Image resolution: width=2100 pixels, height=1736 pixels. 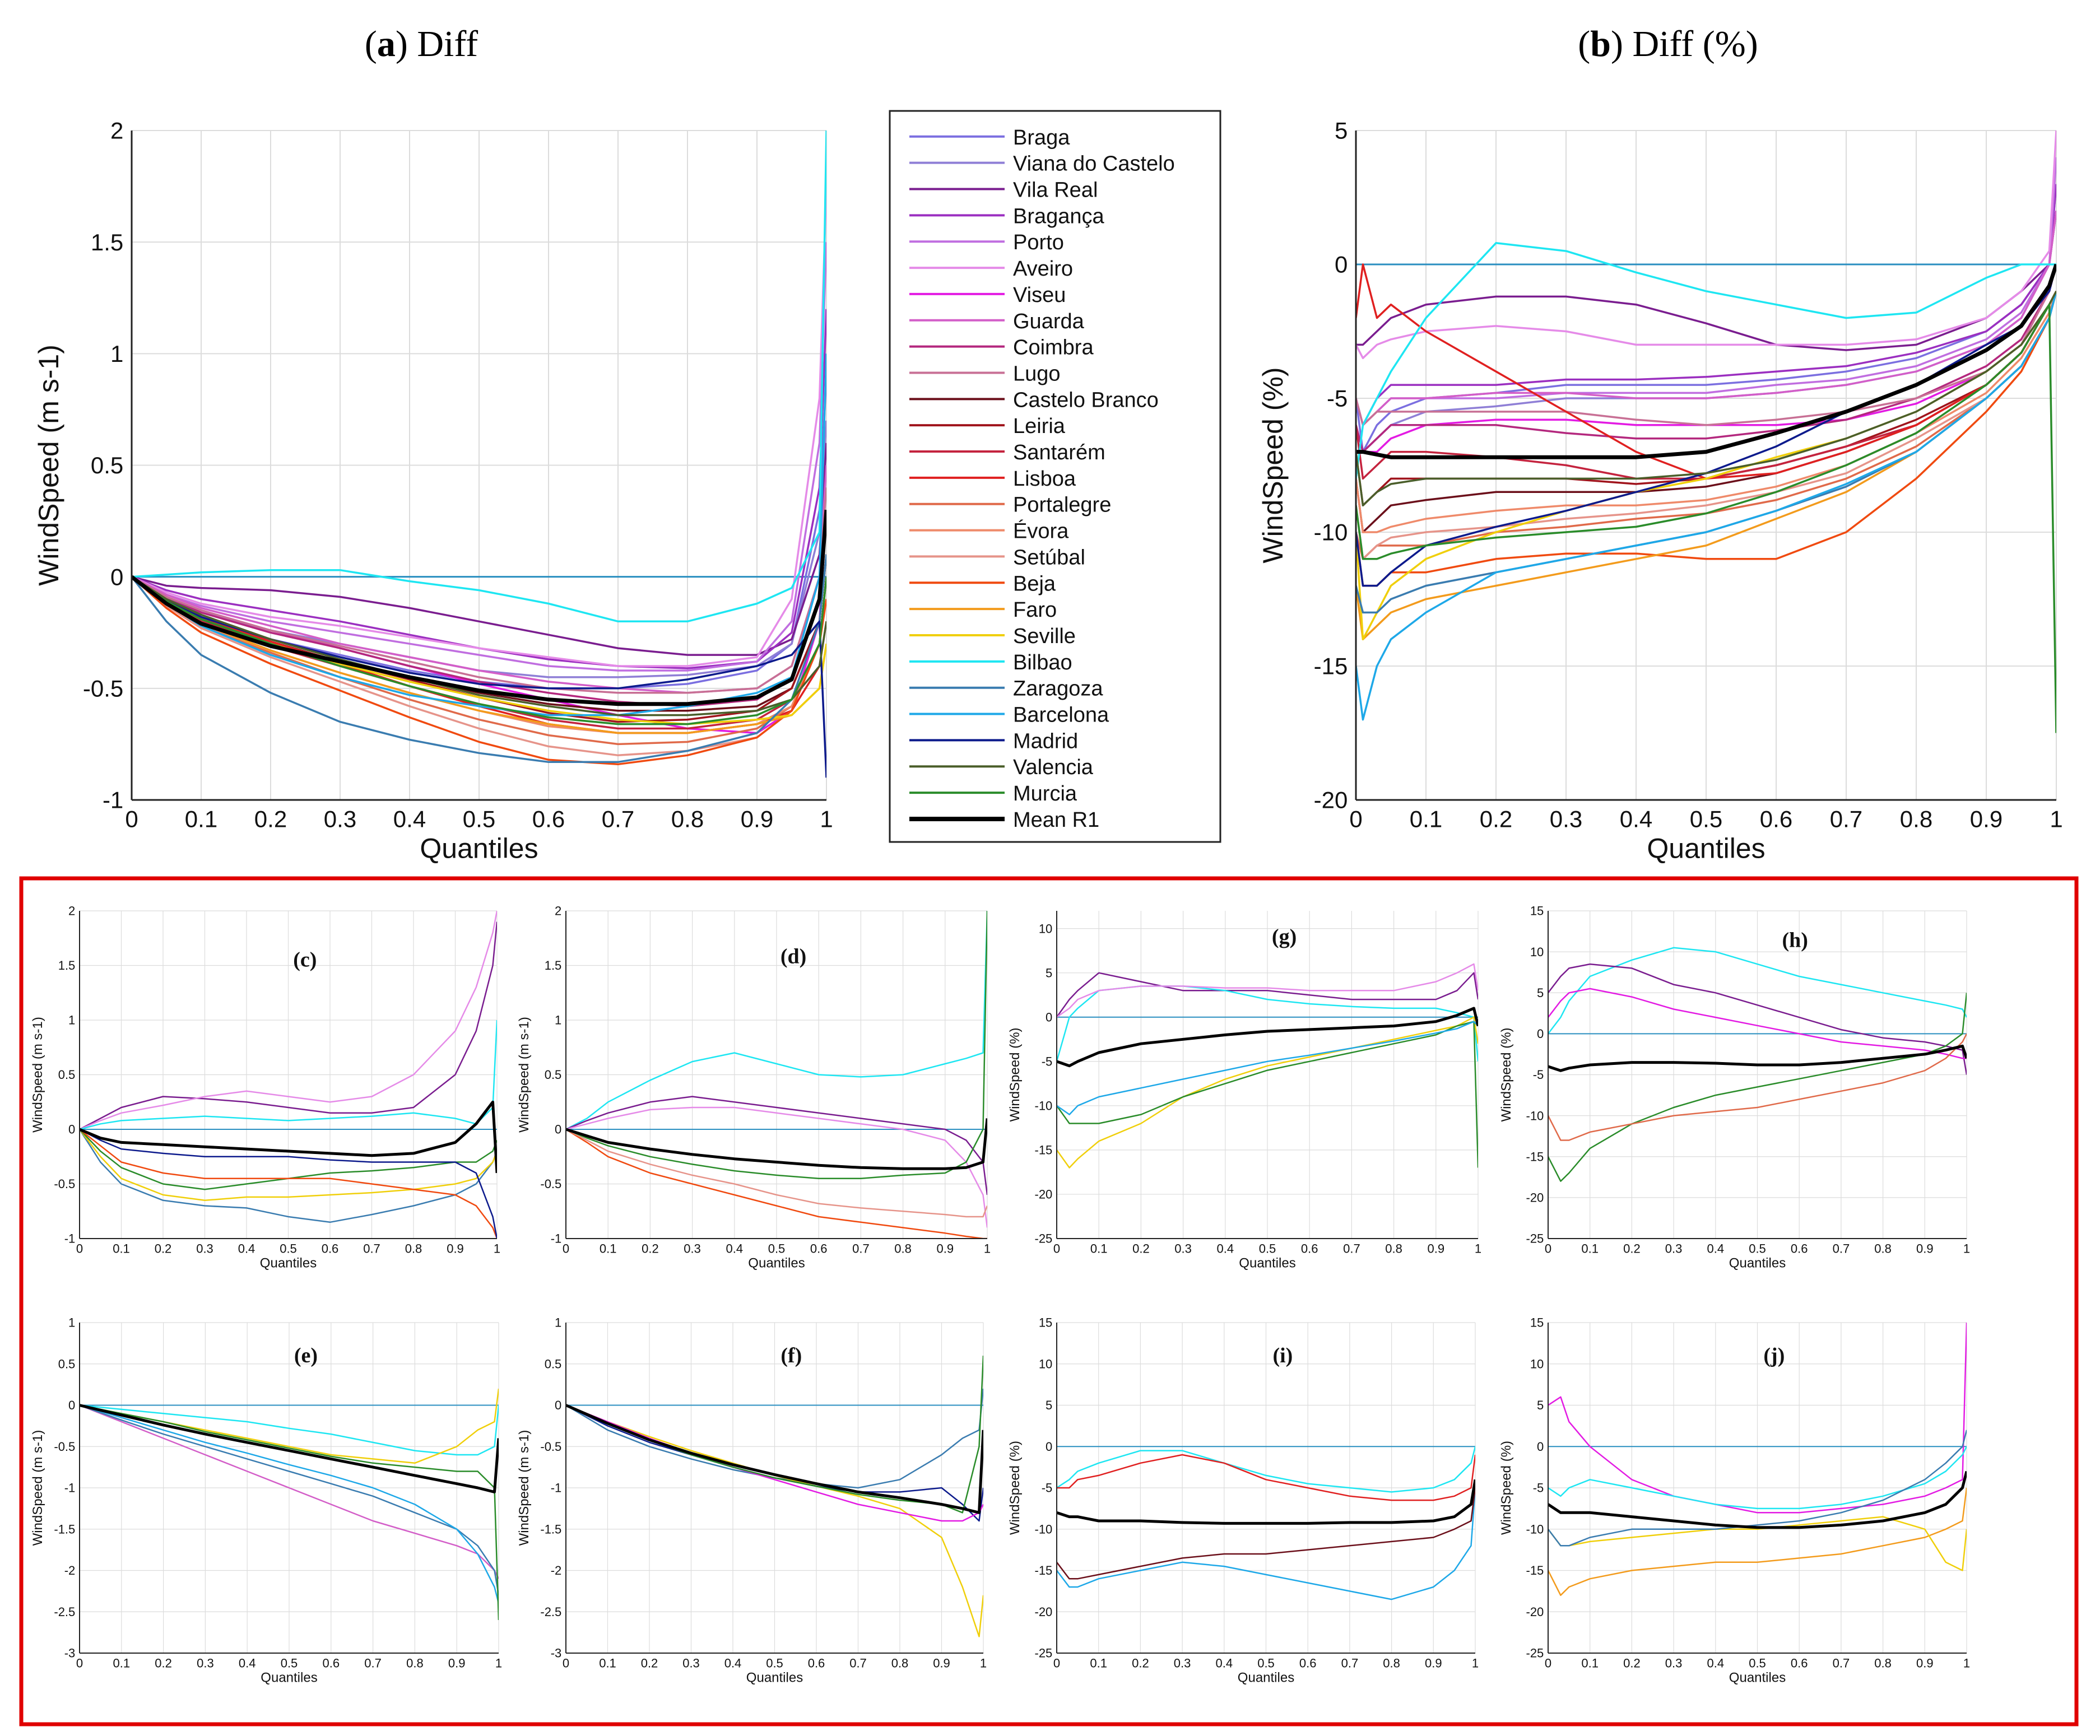 I want to click on panel-label-d: (d), so click(x=793, y=957).